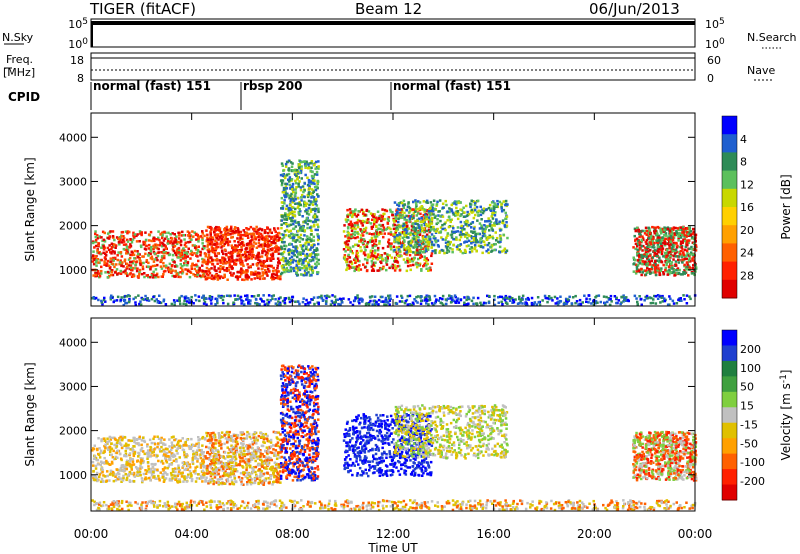  Describe the element at coordinates (78, 24) in the screenshot. I see `nsky-tick-top: 105` at that location.